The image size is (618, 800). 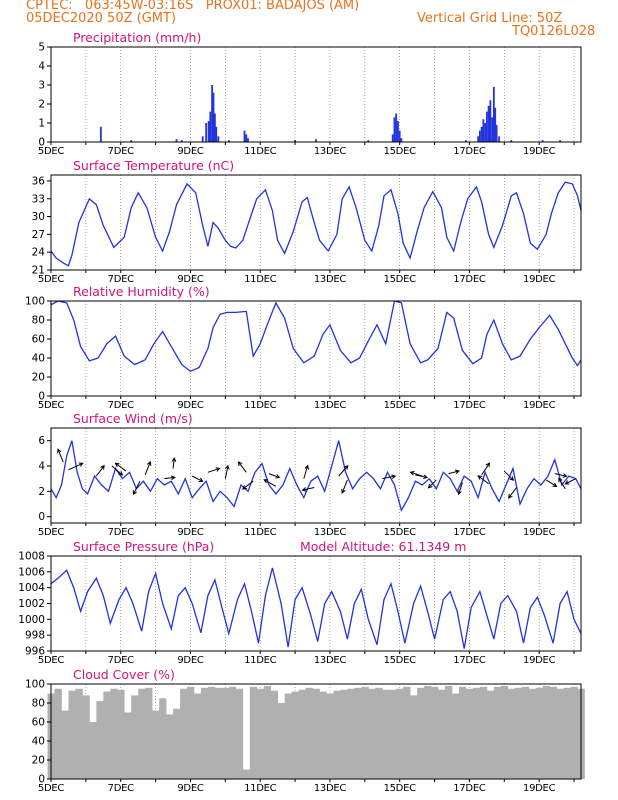 I want to click on humidity-xtick-label: 19DEC, so click(x=539, y=405).